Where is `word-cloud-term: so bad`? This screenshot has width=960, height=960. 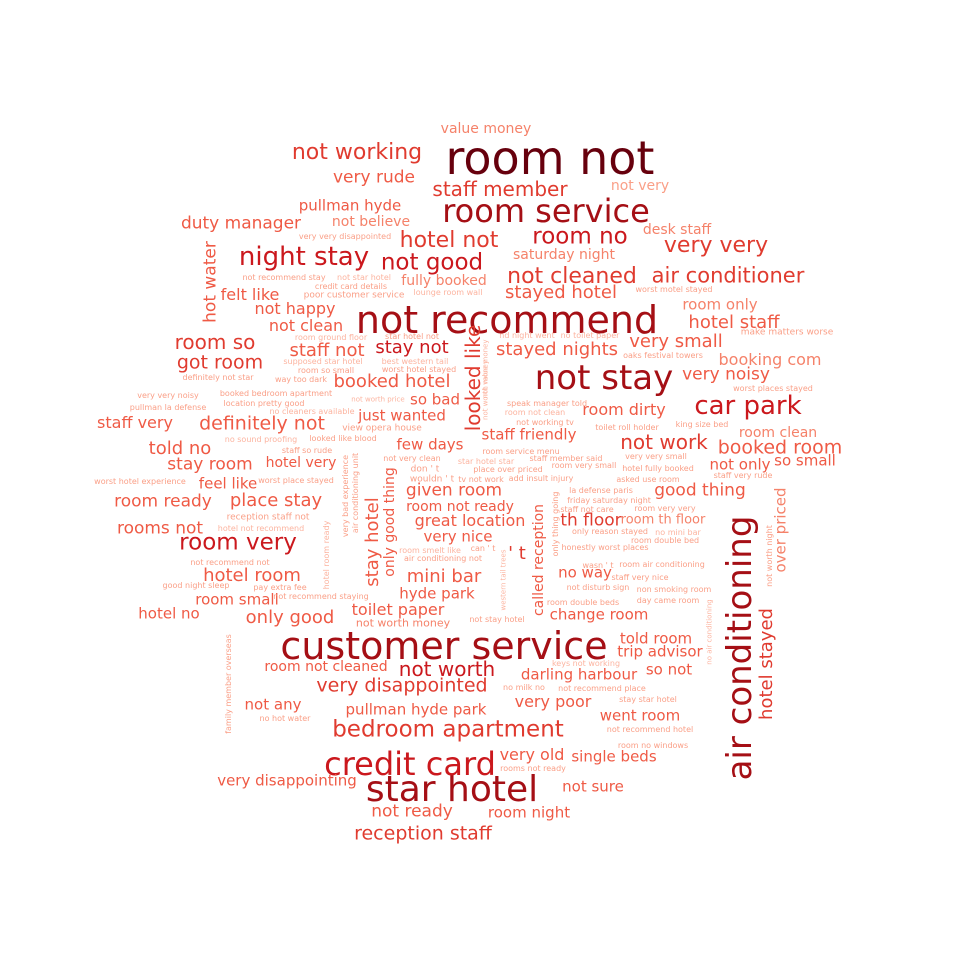
word-cloud-term: so bad is located at coordinates (435, 399).